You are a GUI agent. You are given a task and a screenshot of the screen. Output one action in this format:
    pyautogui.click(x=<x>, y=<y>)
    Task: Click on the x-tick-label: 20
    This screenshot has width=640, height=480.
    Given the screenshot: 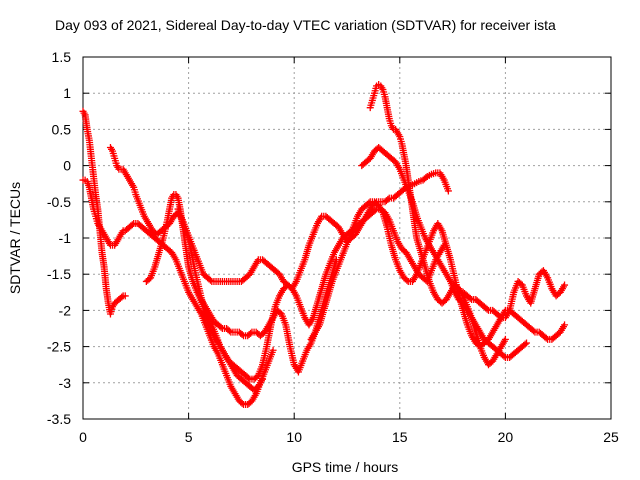 What is the action you would take?
    pyautogui.click(x=506, y=437)
    